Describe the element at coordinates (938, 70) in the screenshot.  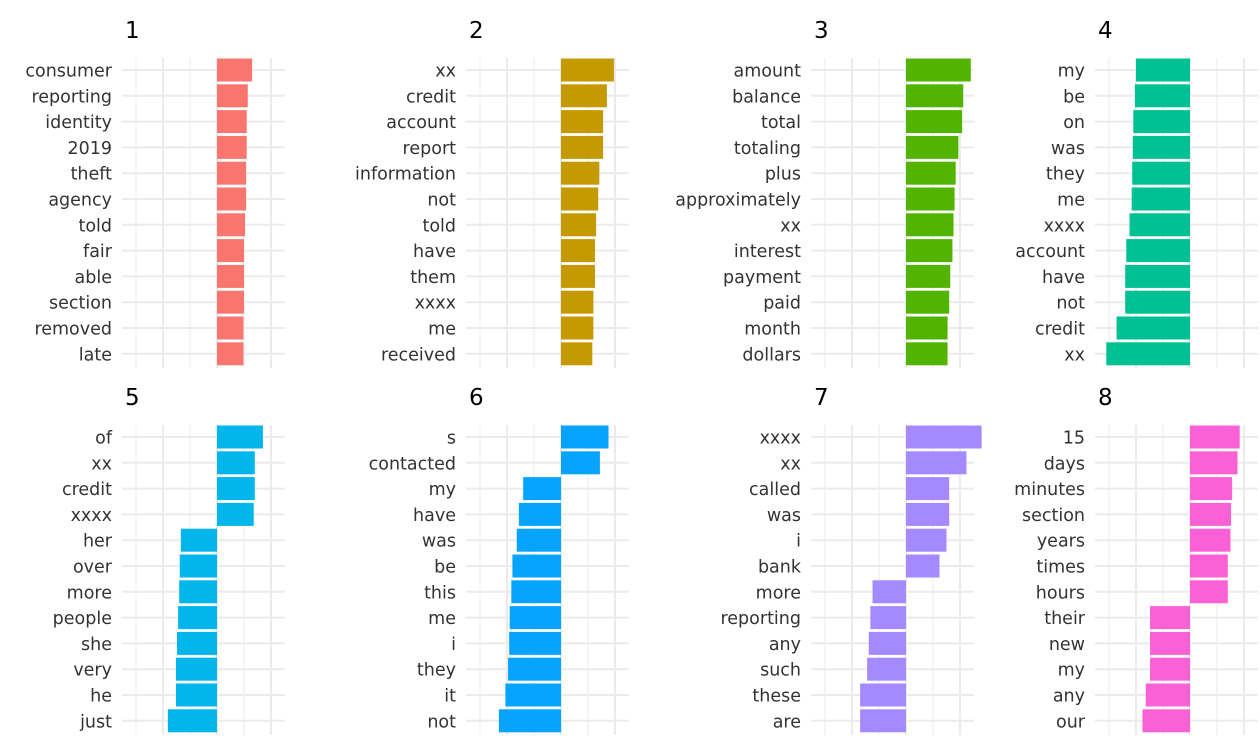
I see `bar-amount` at that location.